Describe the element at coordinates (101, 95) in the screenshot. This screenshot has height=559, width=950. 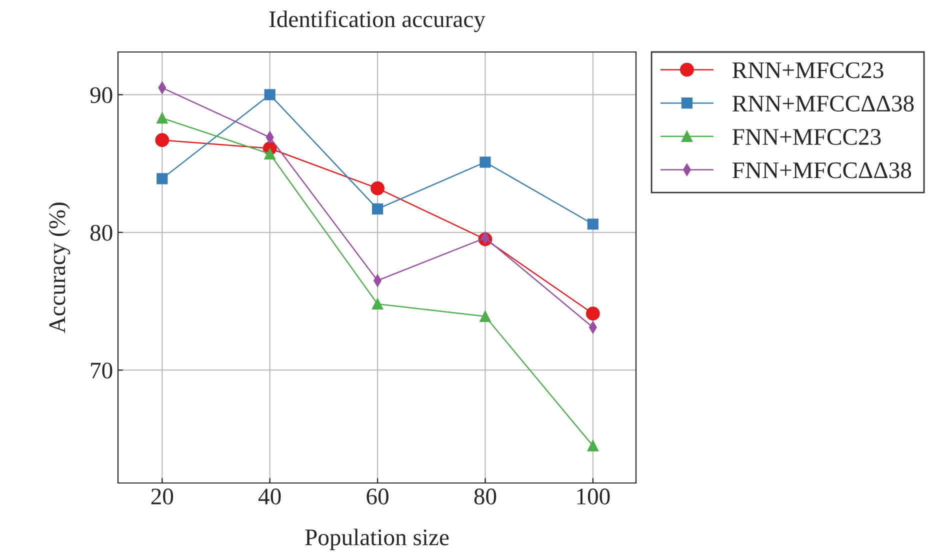
I see `y-tick-label: 90` at that location.